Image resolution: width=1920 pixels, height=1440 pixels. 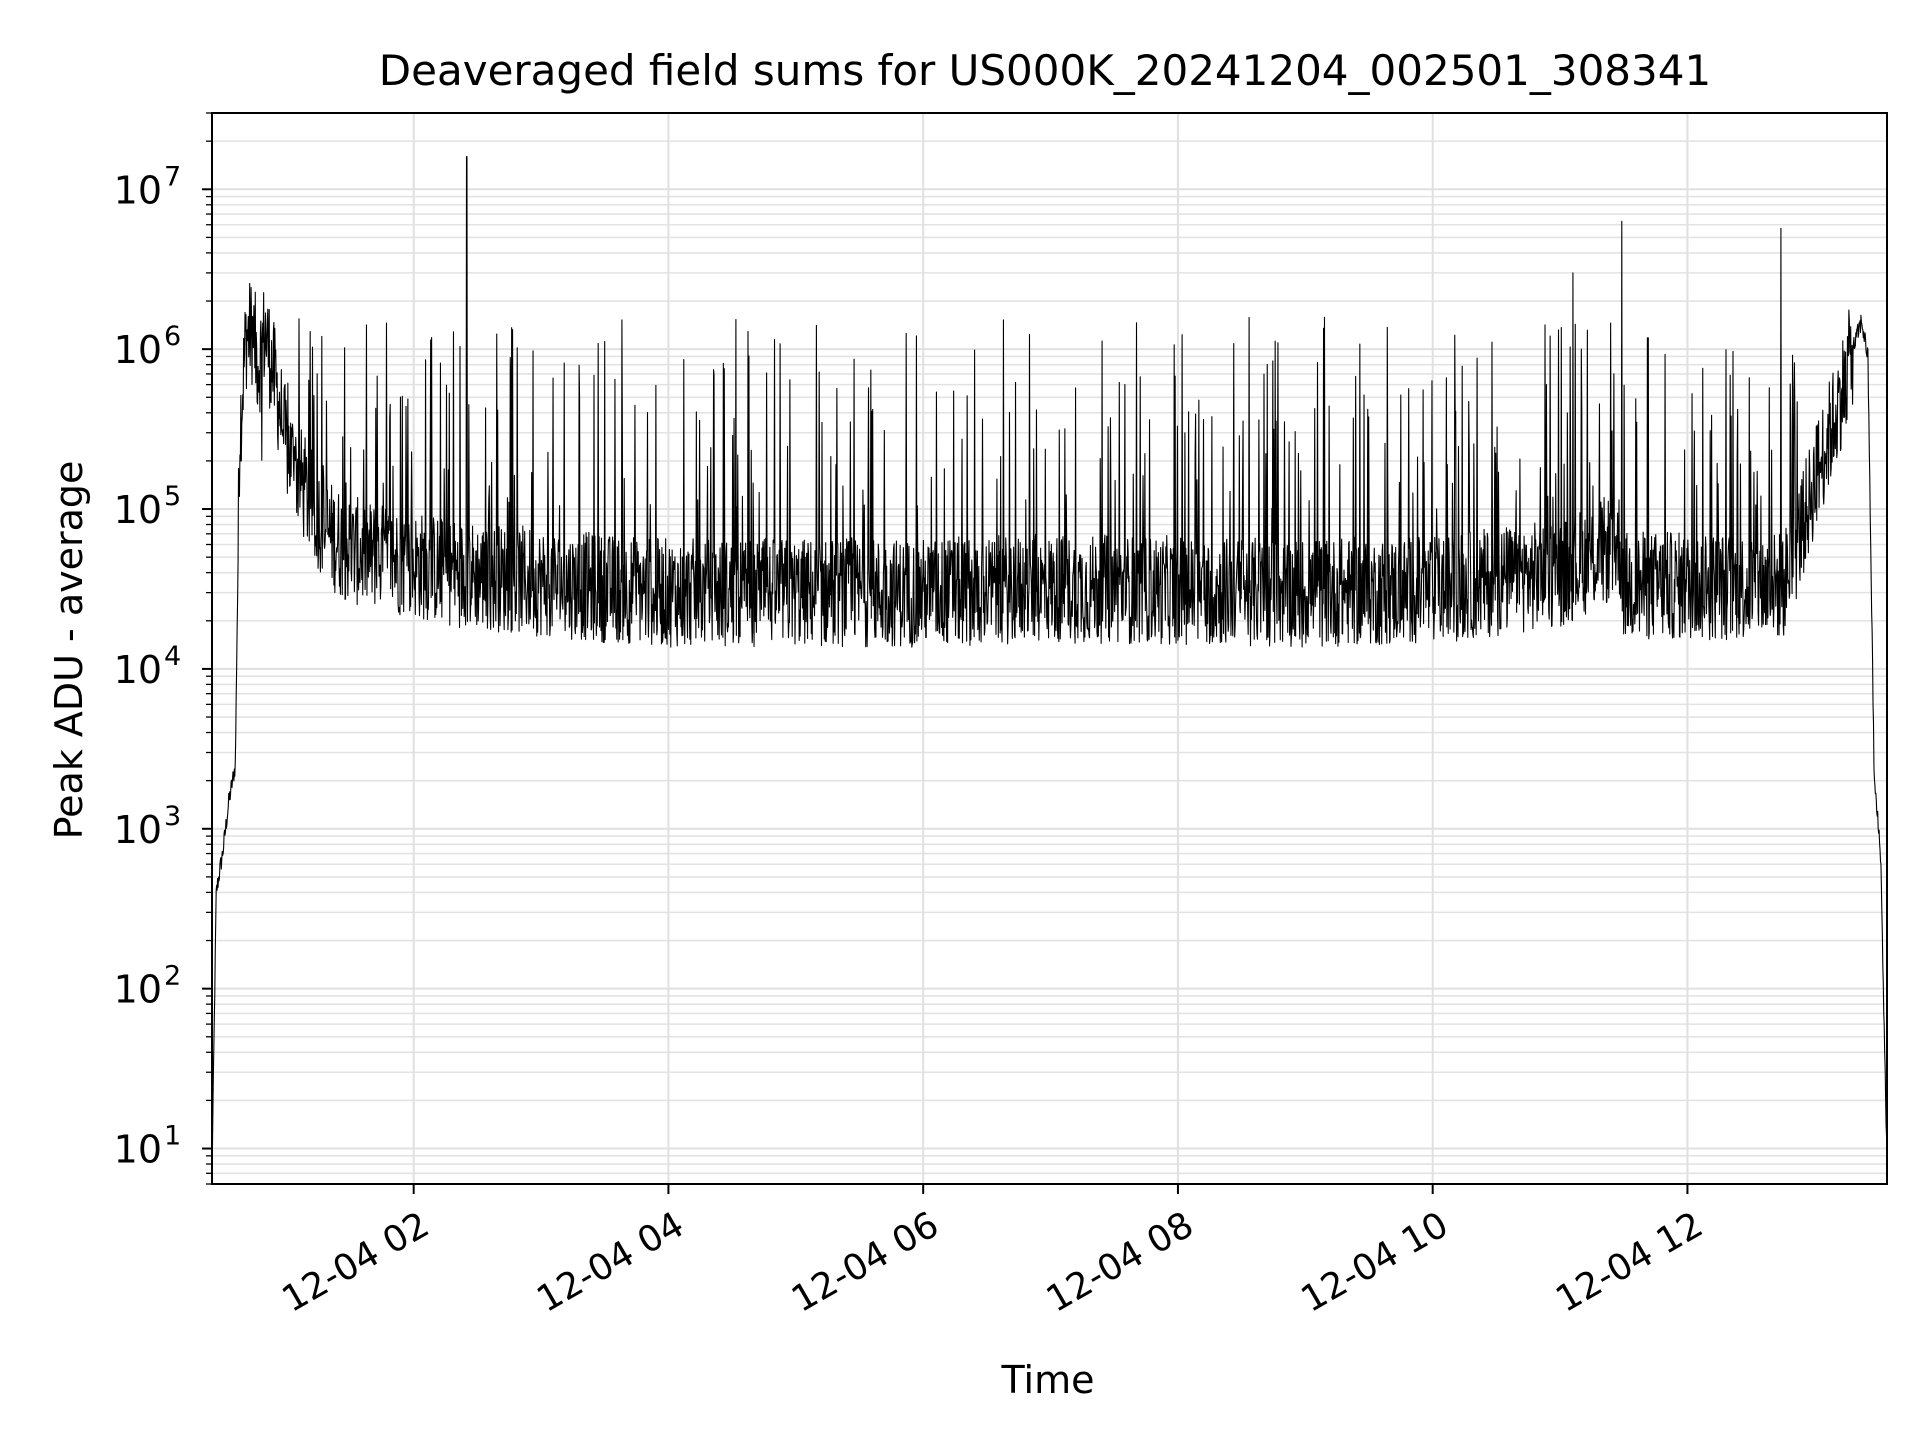 What do you see at coordinates (172, 976) in the screenshot?
I see `y-tick-exponent: 2` at bounding box center [172, 976].